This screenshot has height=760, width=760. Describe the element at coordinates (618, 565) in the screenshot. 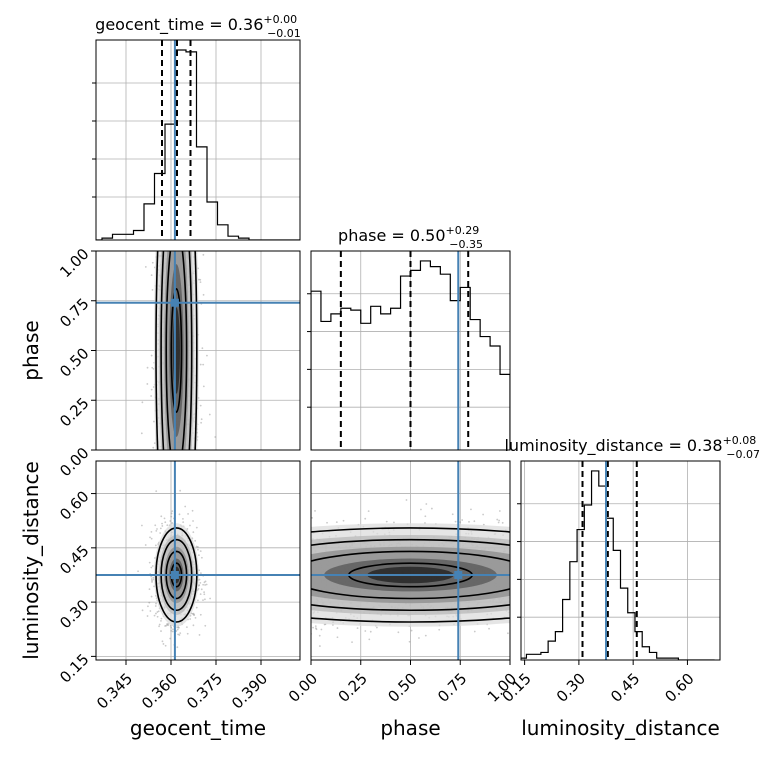

I see `histogram-step` at that location.